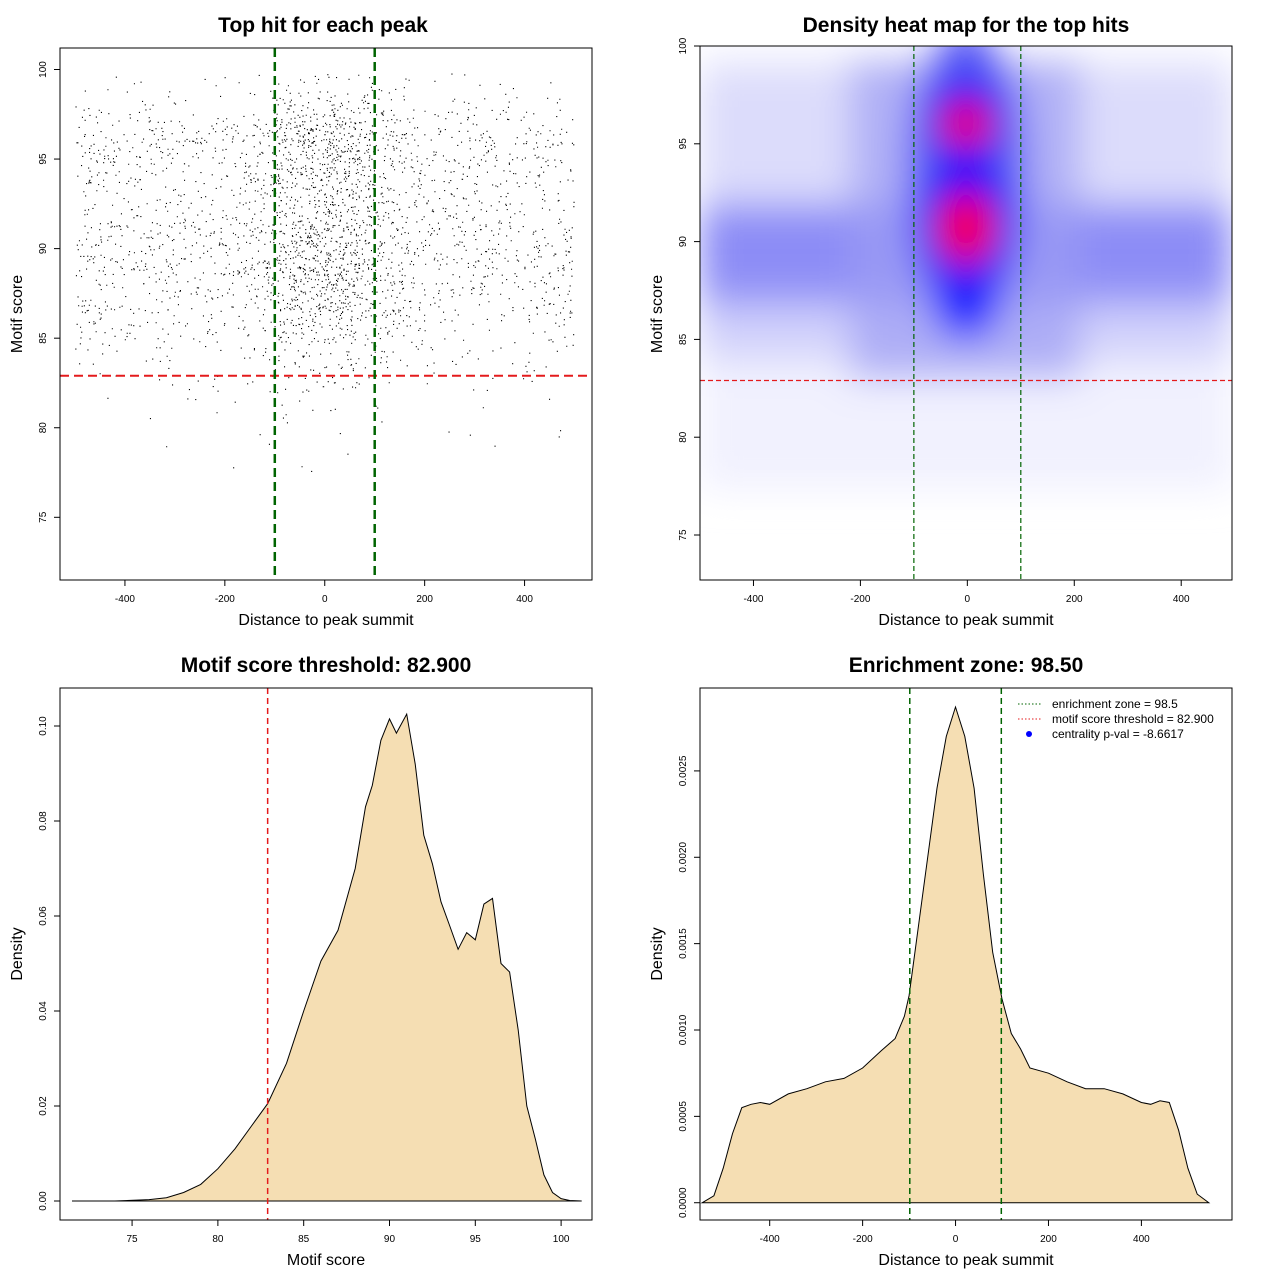 This screenshot has width=1280, height=1280. Describe the element at coordinates (966, 268) in the screenshot. I see `heatmap-density` at that location.